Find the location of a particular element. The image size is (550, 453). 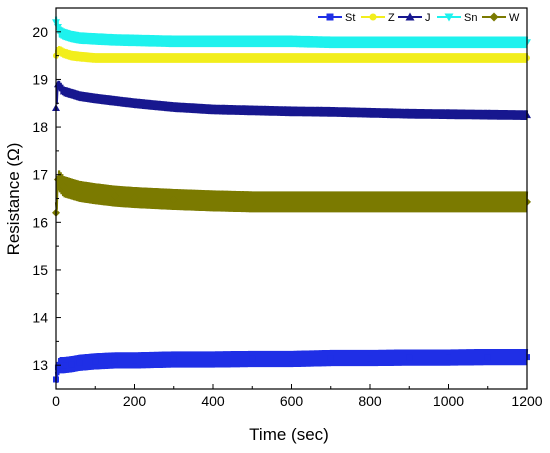

legend-label-sn: Sn is located at coordinates (470, 18).